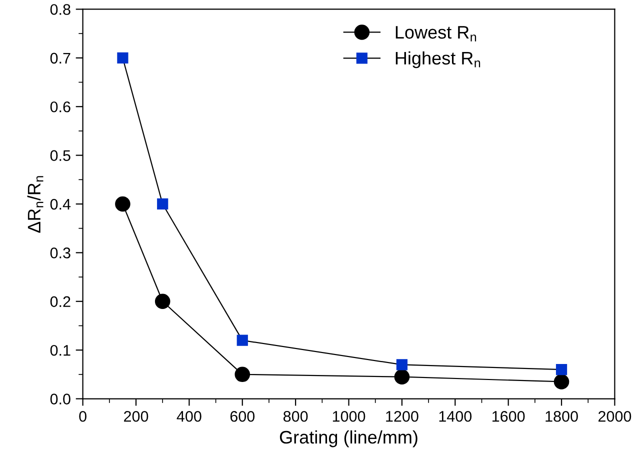  Describe the element at coordinates (60, 9) in the screenshot. I see `y-tick-label: 0.8` at that location.